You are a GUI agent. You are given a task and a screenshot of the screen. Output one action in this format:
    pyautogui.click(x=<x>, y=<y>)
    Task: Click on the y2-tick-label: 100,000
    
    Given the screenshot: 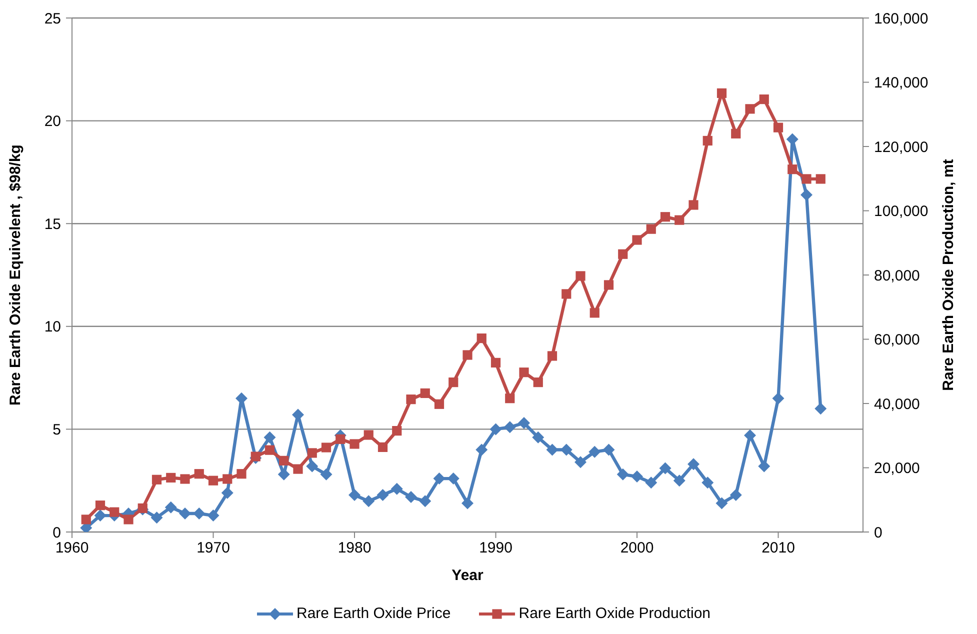 What is the action you would take?
    pyautogui.click(x=901, y=211)
    